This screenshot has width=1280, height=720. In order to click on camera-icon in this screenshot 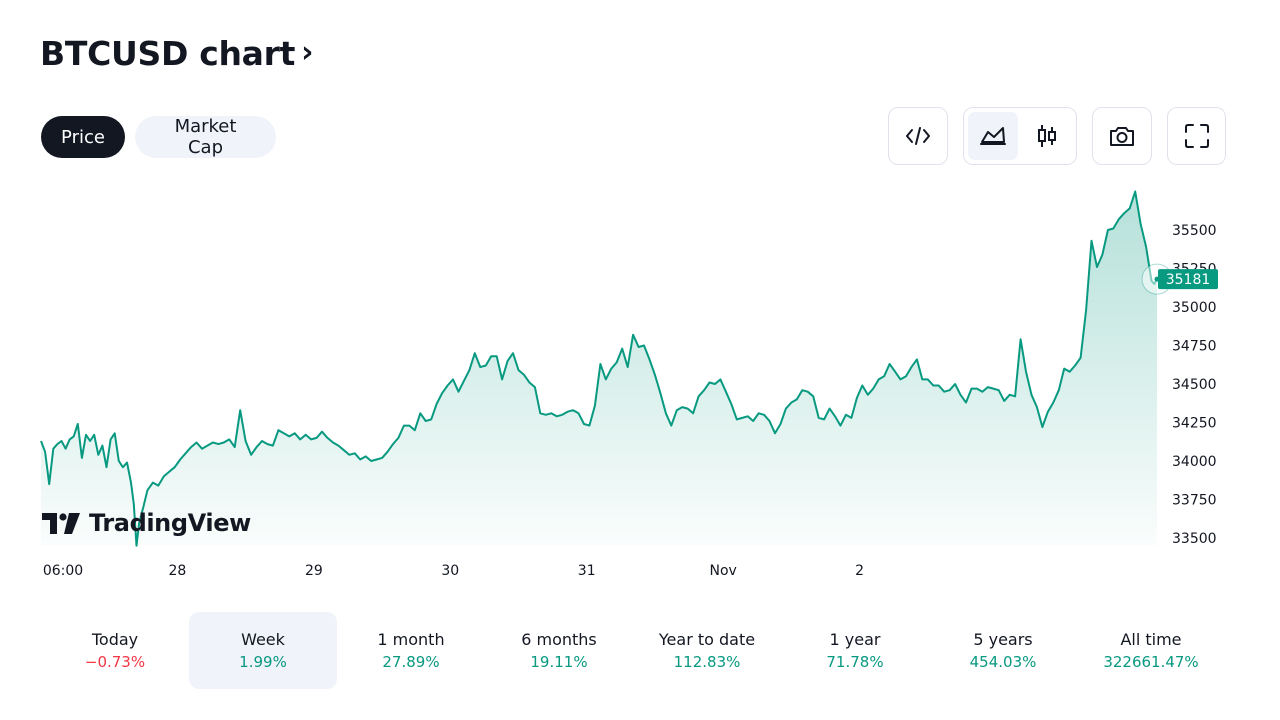, I will do `click(1122, 136)`.